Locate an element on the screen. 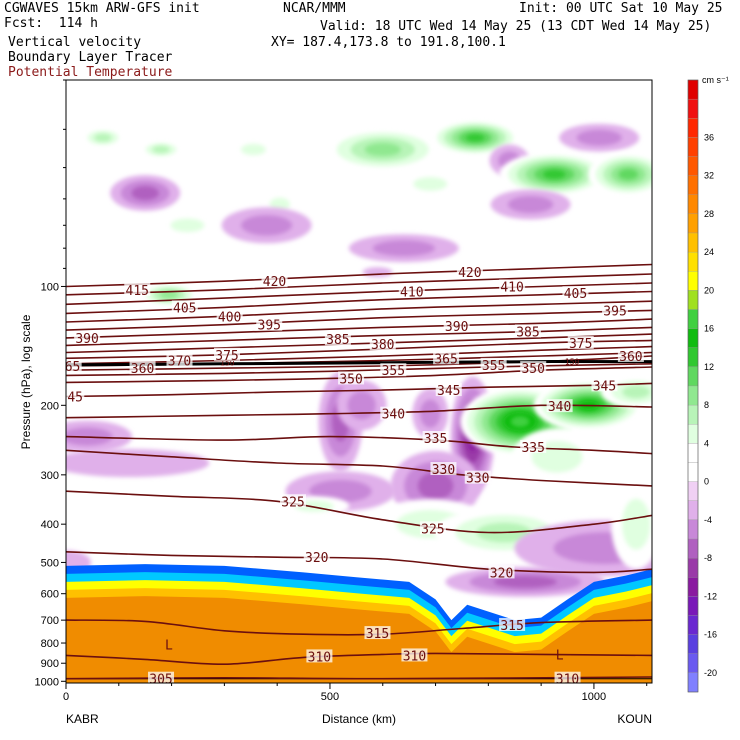  theta-label-36: 395 is located at coordinates (614, 311).